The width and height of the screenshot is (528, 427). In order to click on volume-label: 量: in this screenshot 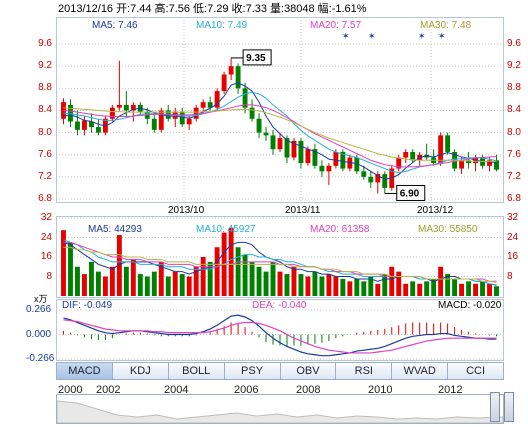, I will do `click(277, 9)`.